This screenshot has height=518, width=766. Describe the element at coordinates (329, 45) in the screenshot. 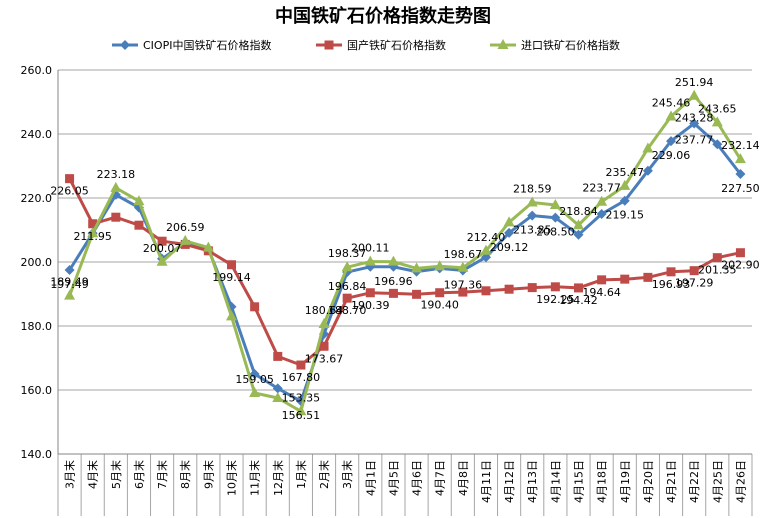

I see `legend-marker-square` at that location.